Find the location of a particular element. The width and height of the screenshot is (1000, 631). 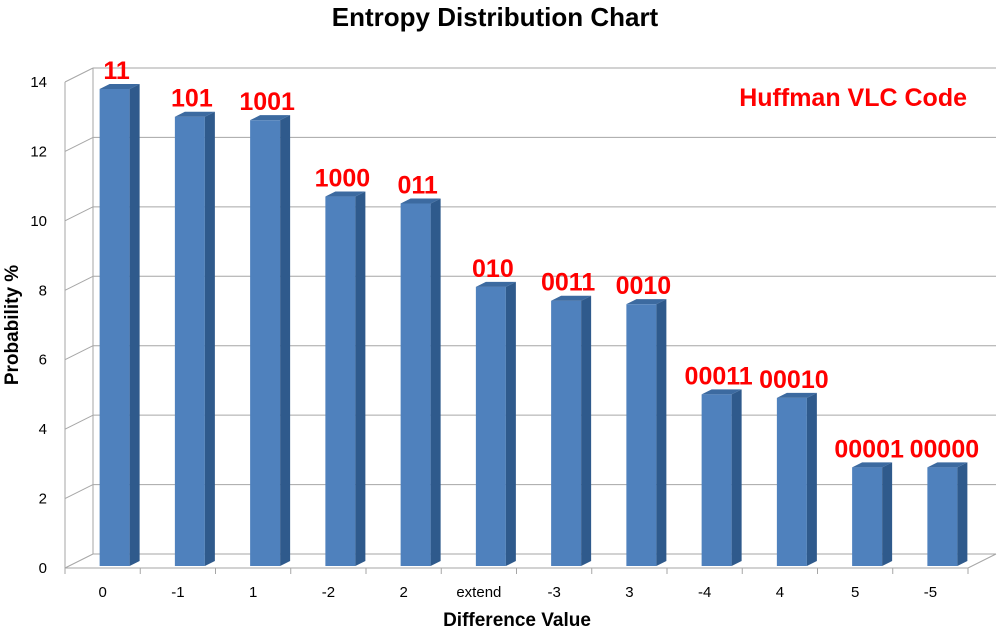

y-tick-label: 2 is located at coordinates (43, 499).